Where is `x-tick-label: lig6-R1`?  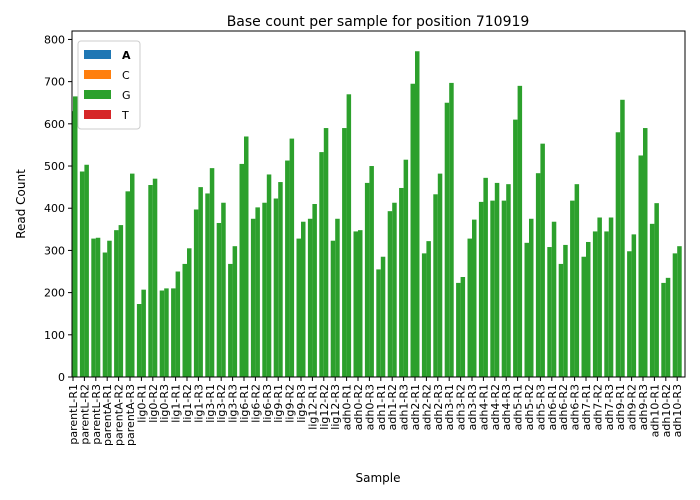 x-tick-label: lig6-R1 is located at coordinates (244, 403).